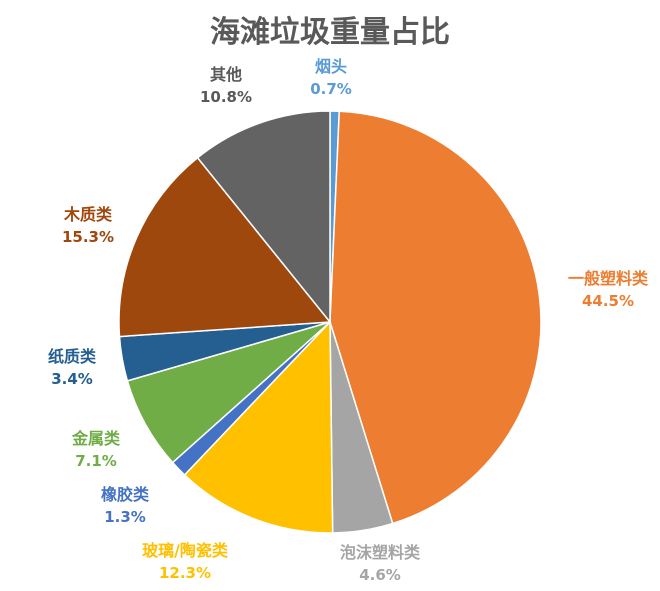 Image resolution: width=660 pixels, height=591 pixels. I want to click on chart-title: 海滩垃圾重量占比, so click(330, 32).